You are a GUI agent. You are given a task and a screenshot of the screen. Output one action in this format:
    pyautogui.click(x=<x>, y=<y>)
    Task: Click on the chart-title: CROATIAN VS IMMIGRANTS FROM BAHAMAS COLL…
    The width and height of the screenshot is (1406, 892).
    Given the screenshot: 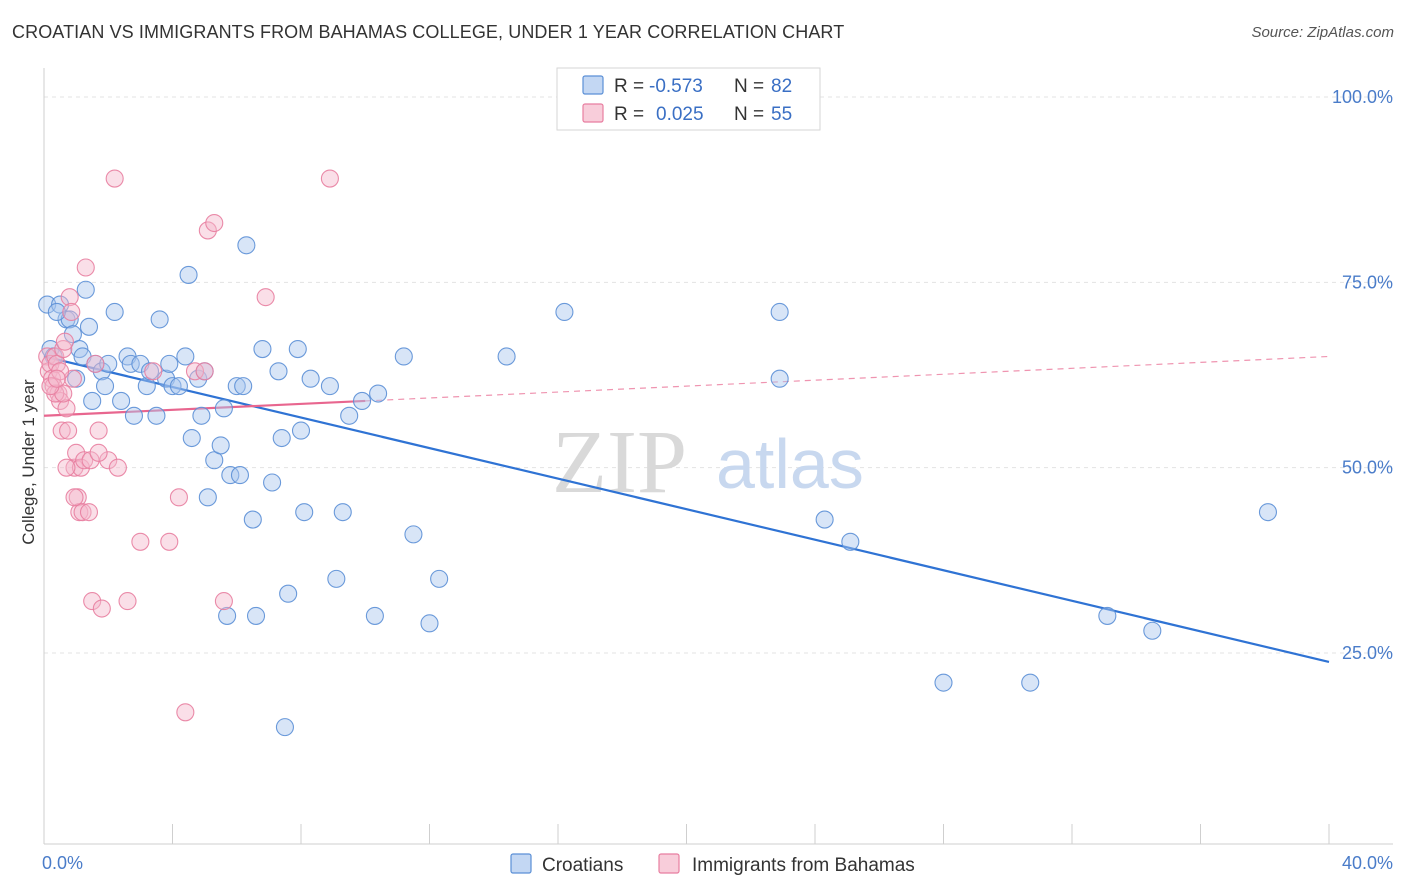 What is the action you would take?
    pyautogui.click(x=428, y=32)
    